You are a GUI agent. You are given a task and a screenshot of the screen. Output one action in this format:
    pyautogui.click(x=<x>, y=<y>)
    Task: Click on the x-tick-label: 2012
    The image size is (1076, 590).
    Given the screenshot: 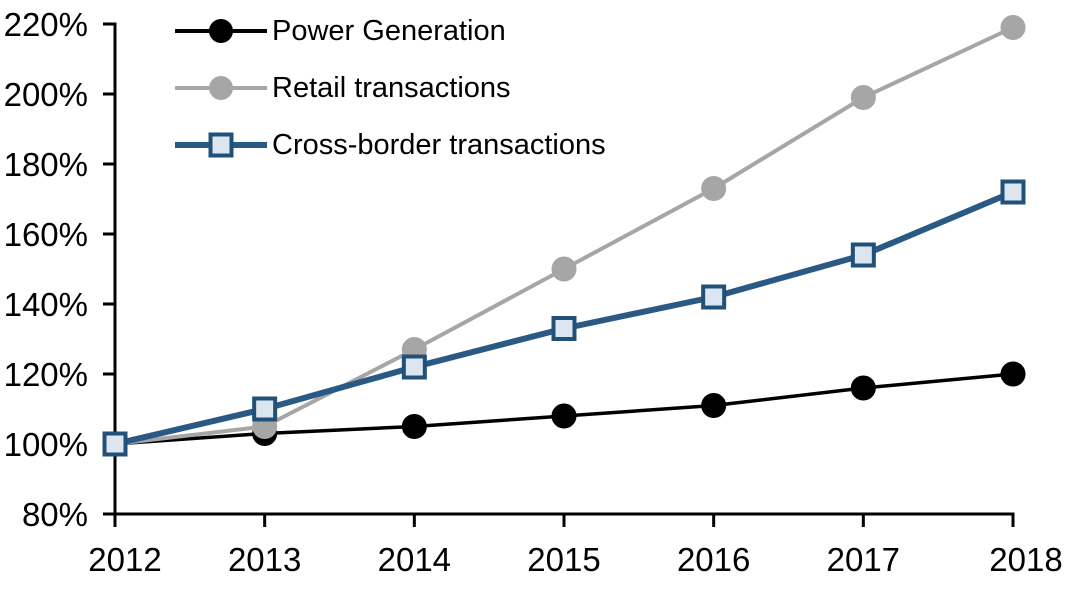 What is the action you would take?
    pyautogui.click(x=124, y=559)
    